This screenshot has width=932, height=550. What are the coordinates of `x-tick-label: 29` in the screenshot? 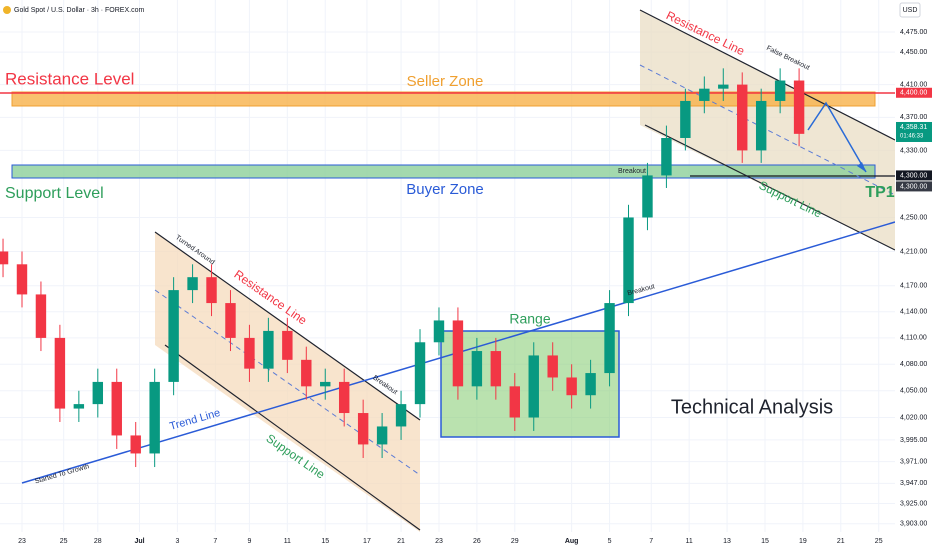 It's located at (515, 541).